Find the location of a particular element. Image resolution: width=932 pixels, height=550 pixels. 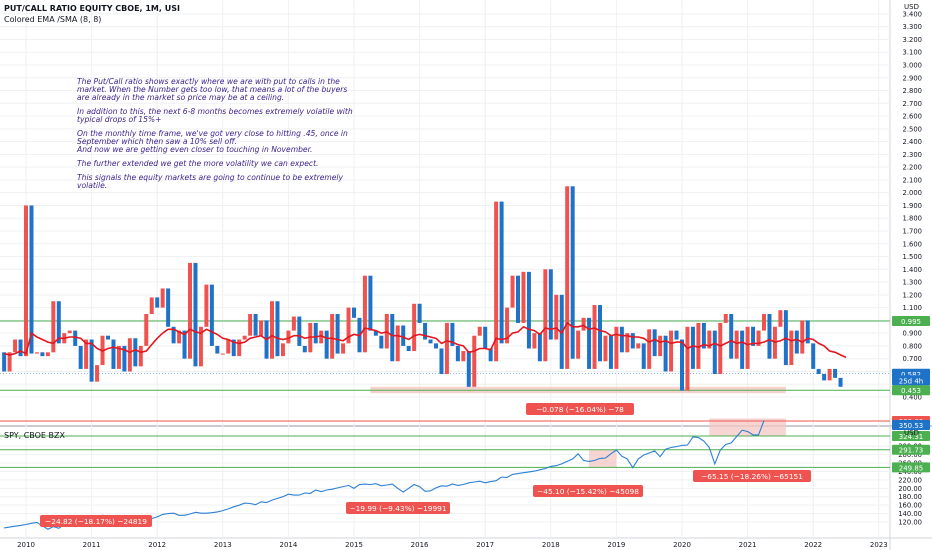

measure-label-bg is located at coordinates (580, 409).